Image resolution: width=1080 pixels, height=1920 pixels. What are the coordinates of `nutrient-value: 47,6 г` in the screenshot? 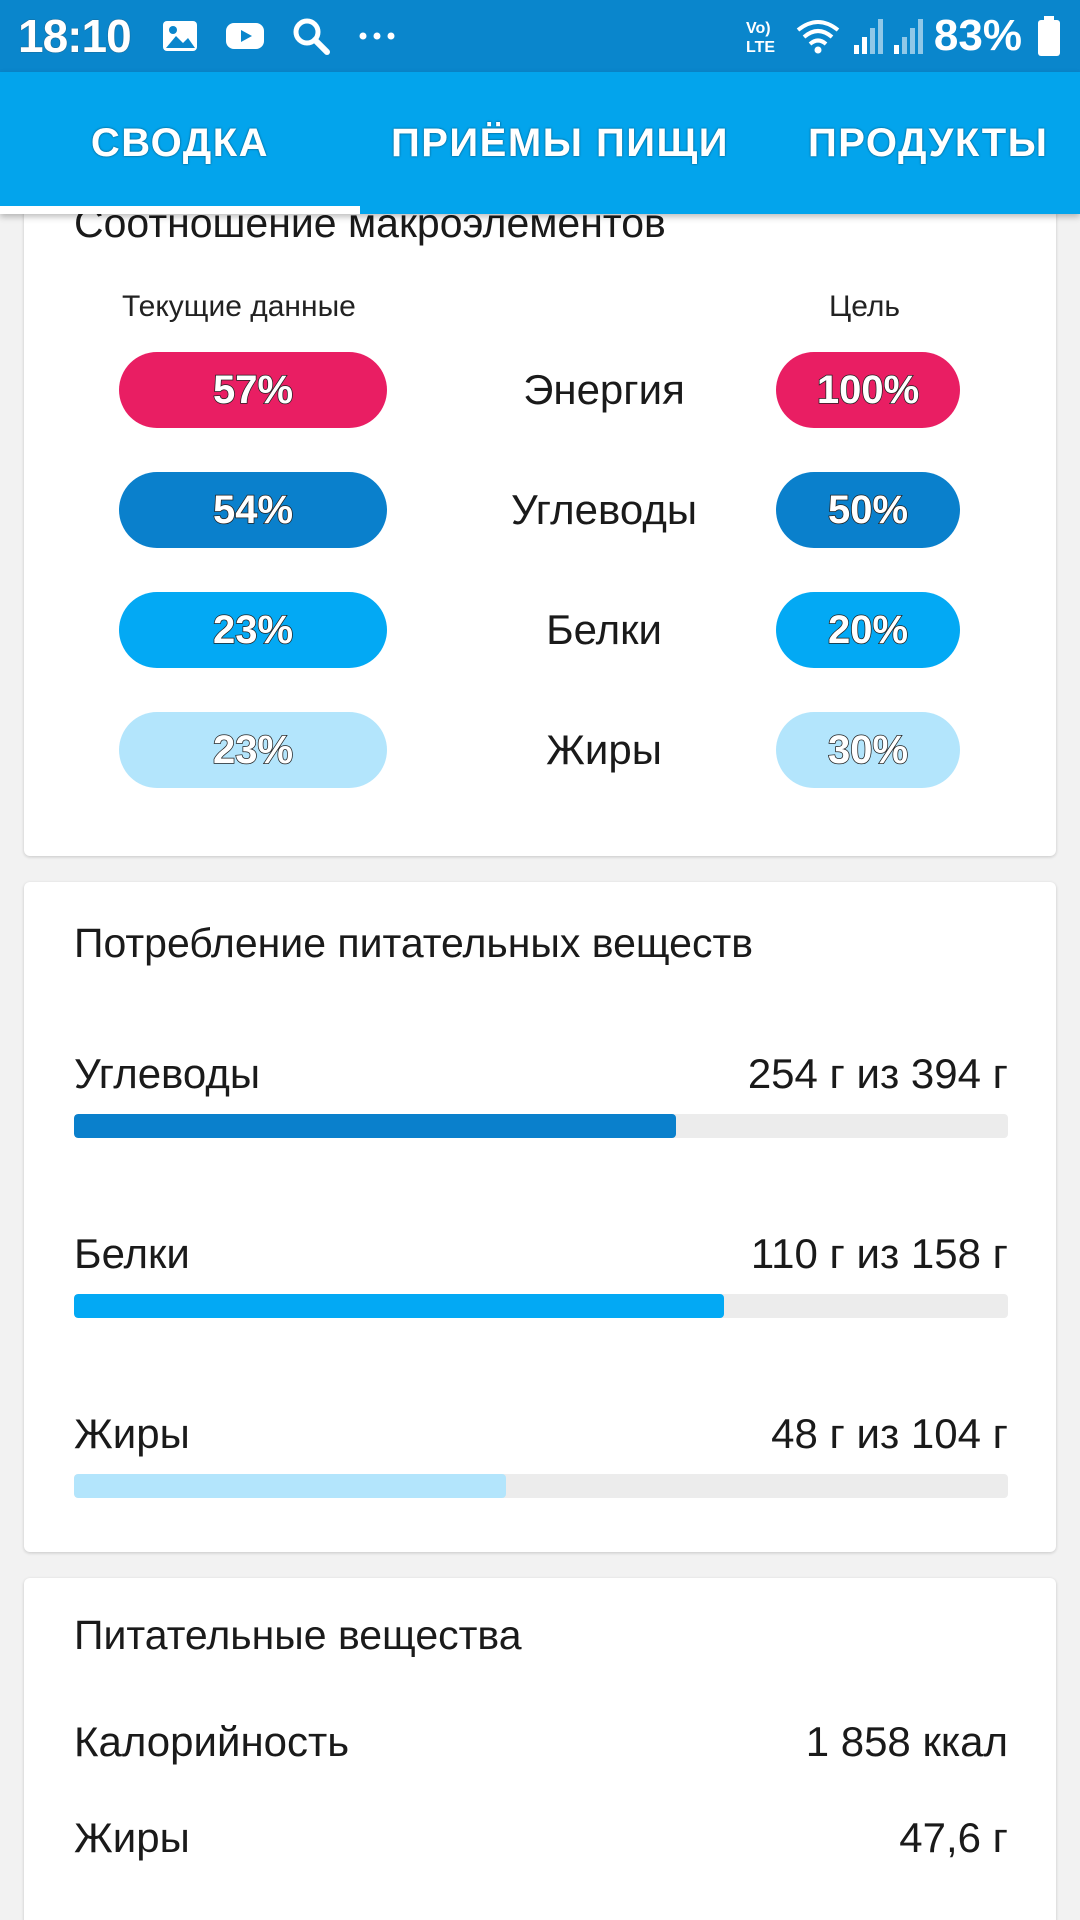 It's located at (953, 1837).